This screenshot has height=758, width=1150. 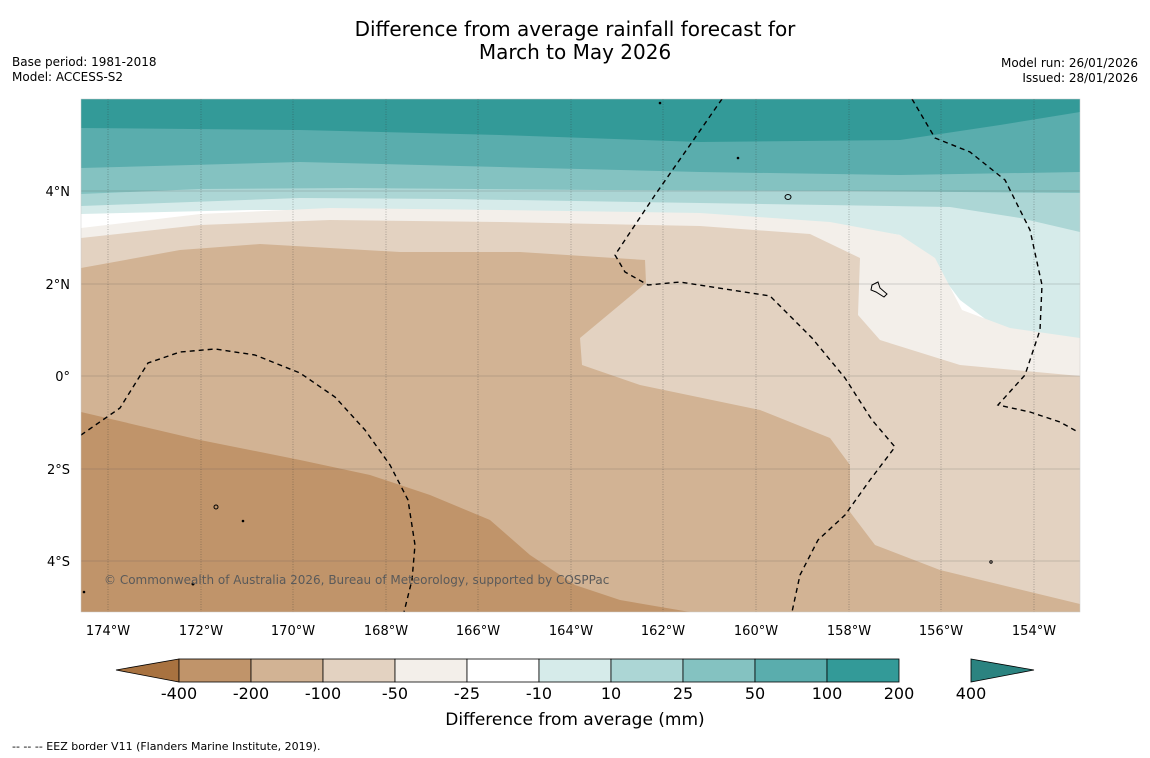 What do you see at coordinates (395, 693) in the screenshot?
I see `colorbar-tick-label: -50` at bounding box center [395, 693].